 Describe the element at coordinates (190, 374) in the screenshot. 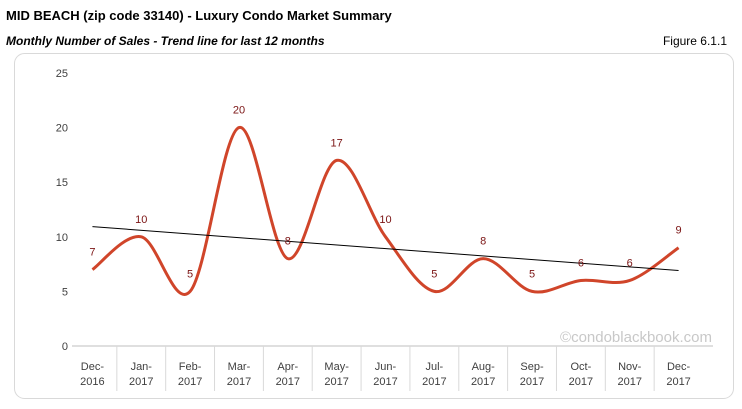

I see `x-tick-label: Feb-2017` at that location.